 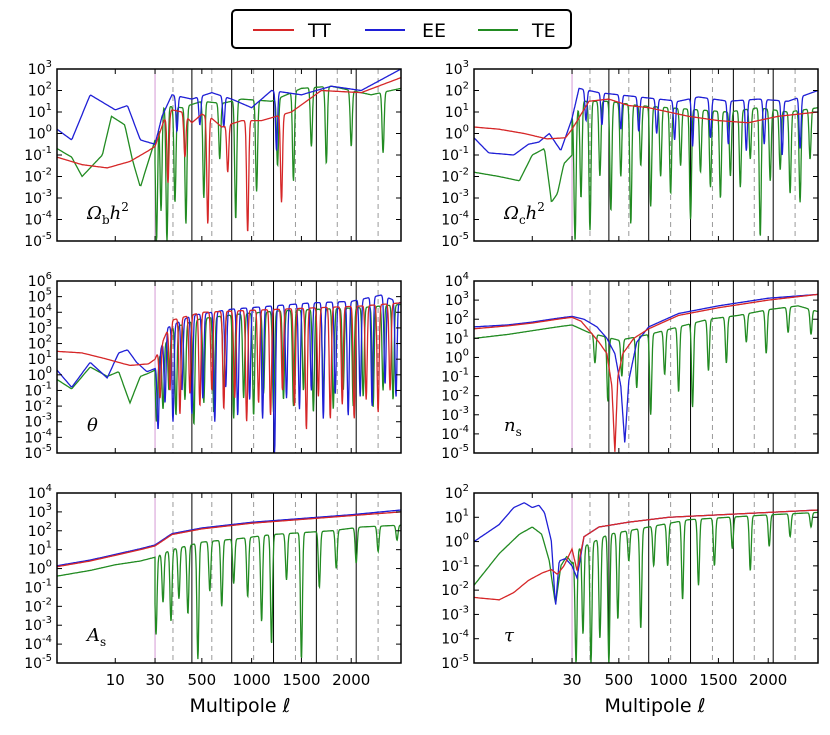 I want to click on legend-label-tt: TT, so click(x=319, y=31).